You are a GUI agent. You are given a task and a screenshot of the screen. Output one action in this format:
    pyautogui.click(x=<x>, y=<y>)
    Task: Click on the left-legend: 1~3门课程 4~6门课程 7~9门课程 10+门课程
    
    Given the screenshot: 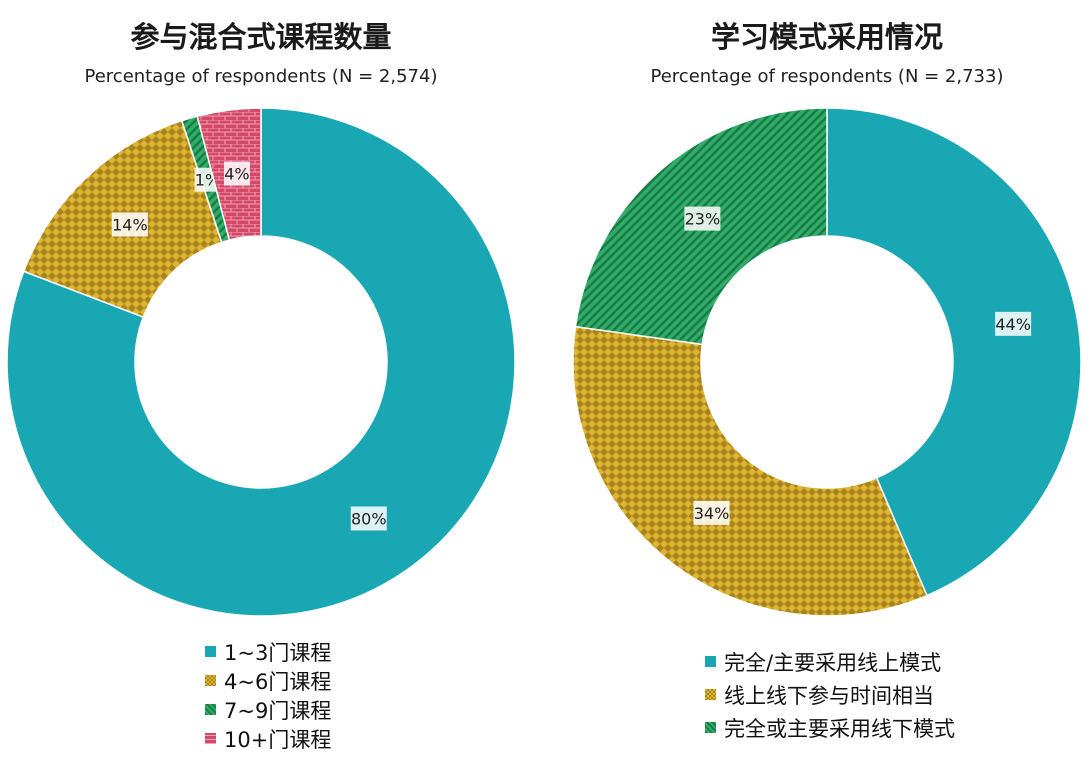 What is the action you would take?
    pyautogui.click(x=268, y=695)
    